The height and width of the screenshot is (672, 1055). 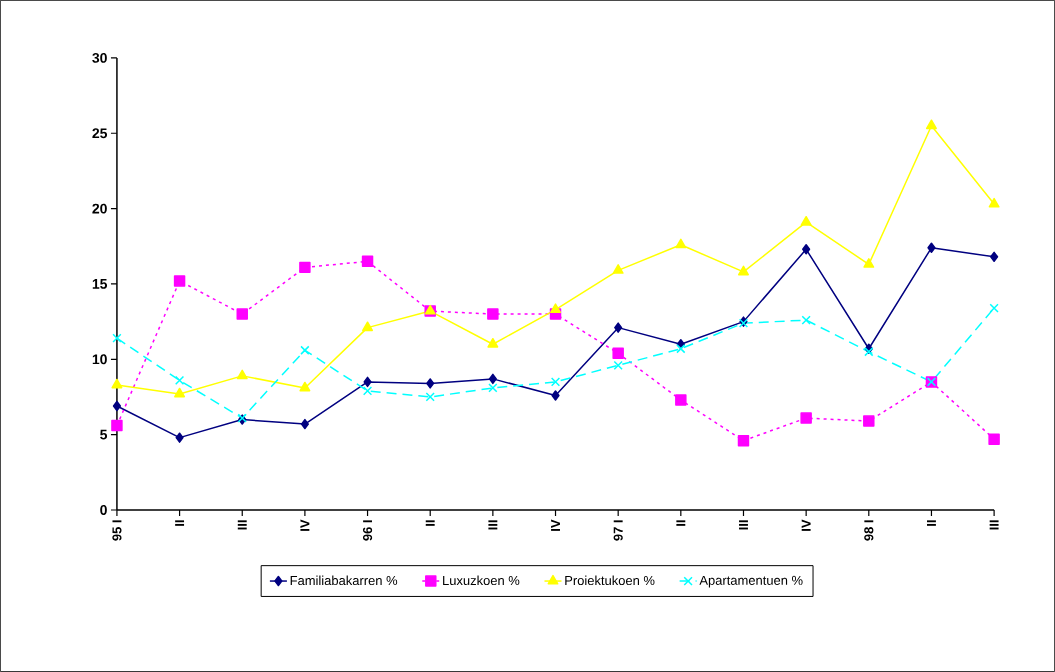 What do you see at coordinates (117, 530) in the screenshot?
I see `x-tick-label: 95 I` at bounding box center [117, 530].